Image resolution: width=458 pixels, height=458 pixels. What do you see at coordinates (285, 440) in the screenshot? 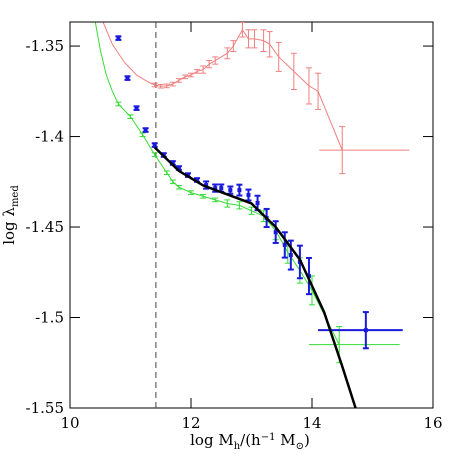
I see `x-label-part: M` at bounding box center [285, 440].